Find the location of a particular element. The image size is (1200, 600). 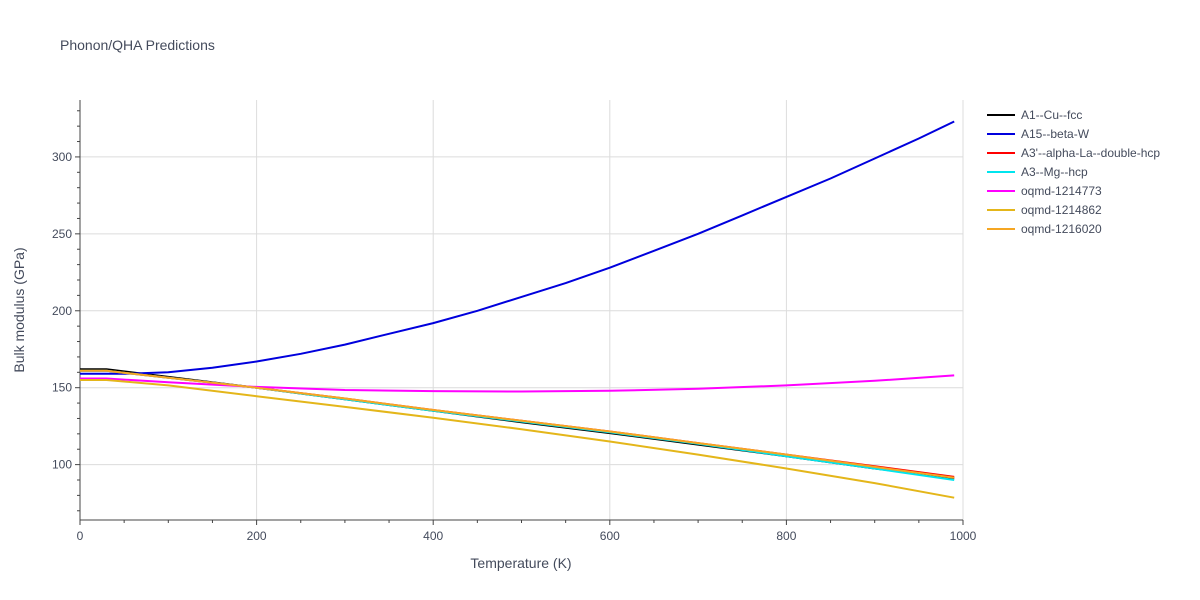

legend-item: oqmd-1214862 is located at coordinates (1044, 210).